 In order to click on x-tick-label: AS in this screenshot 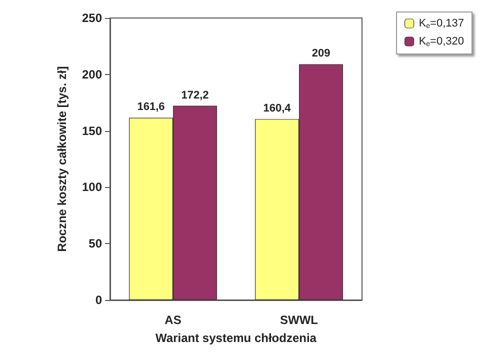, I will do `click(173, 320)`.